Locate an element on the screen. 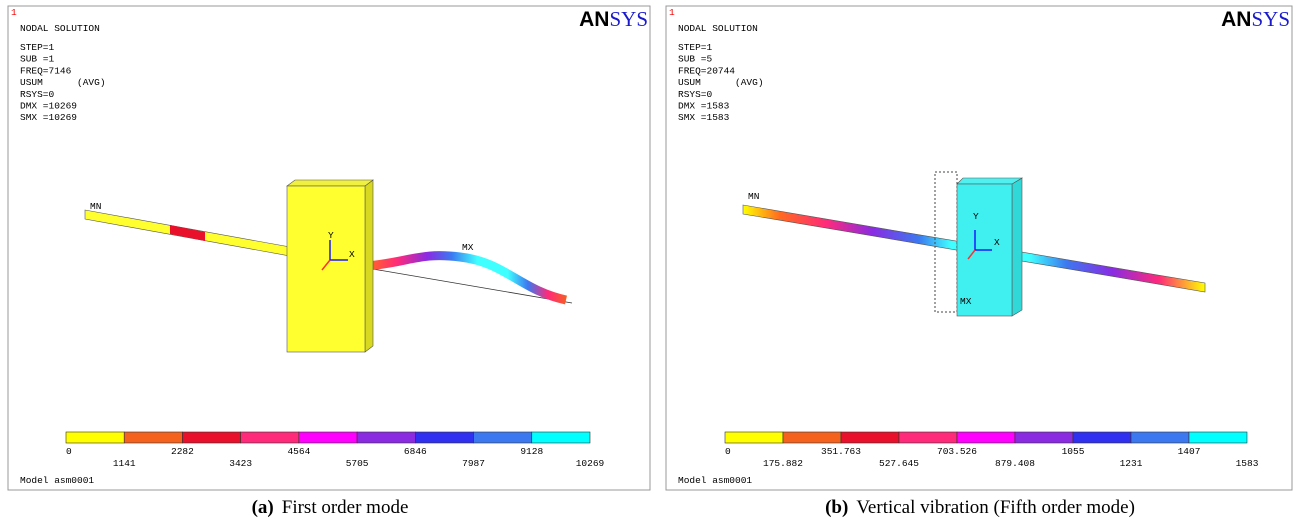 The image size is (1298, 521). legend-label: 1141 is located at coordinates (124, 463).